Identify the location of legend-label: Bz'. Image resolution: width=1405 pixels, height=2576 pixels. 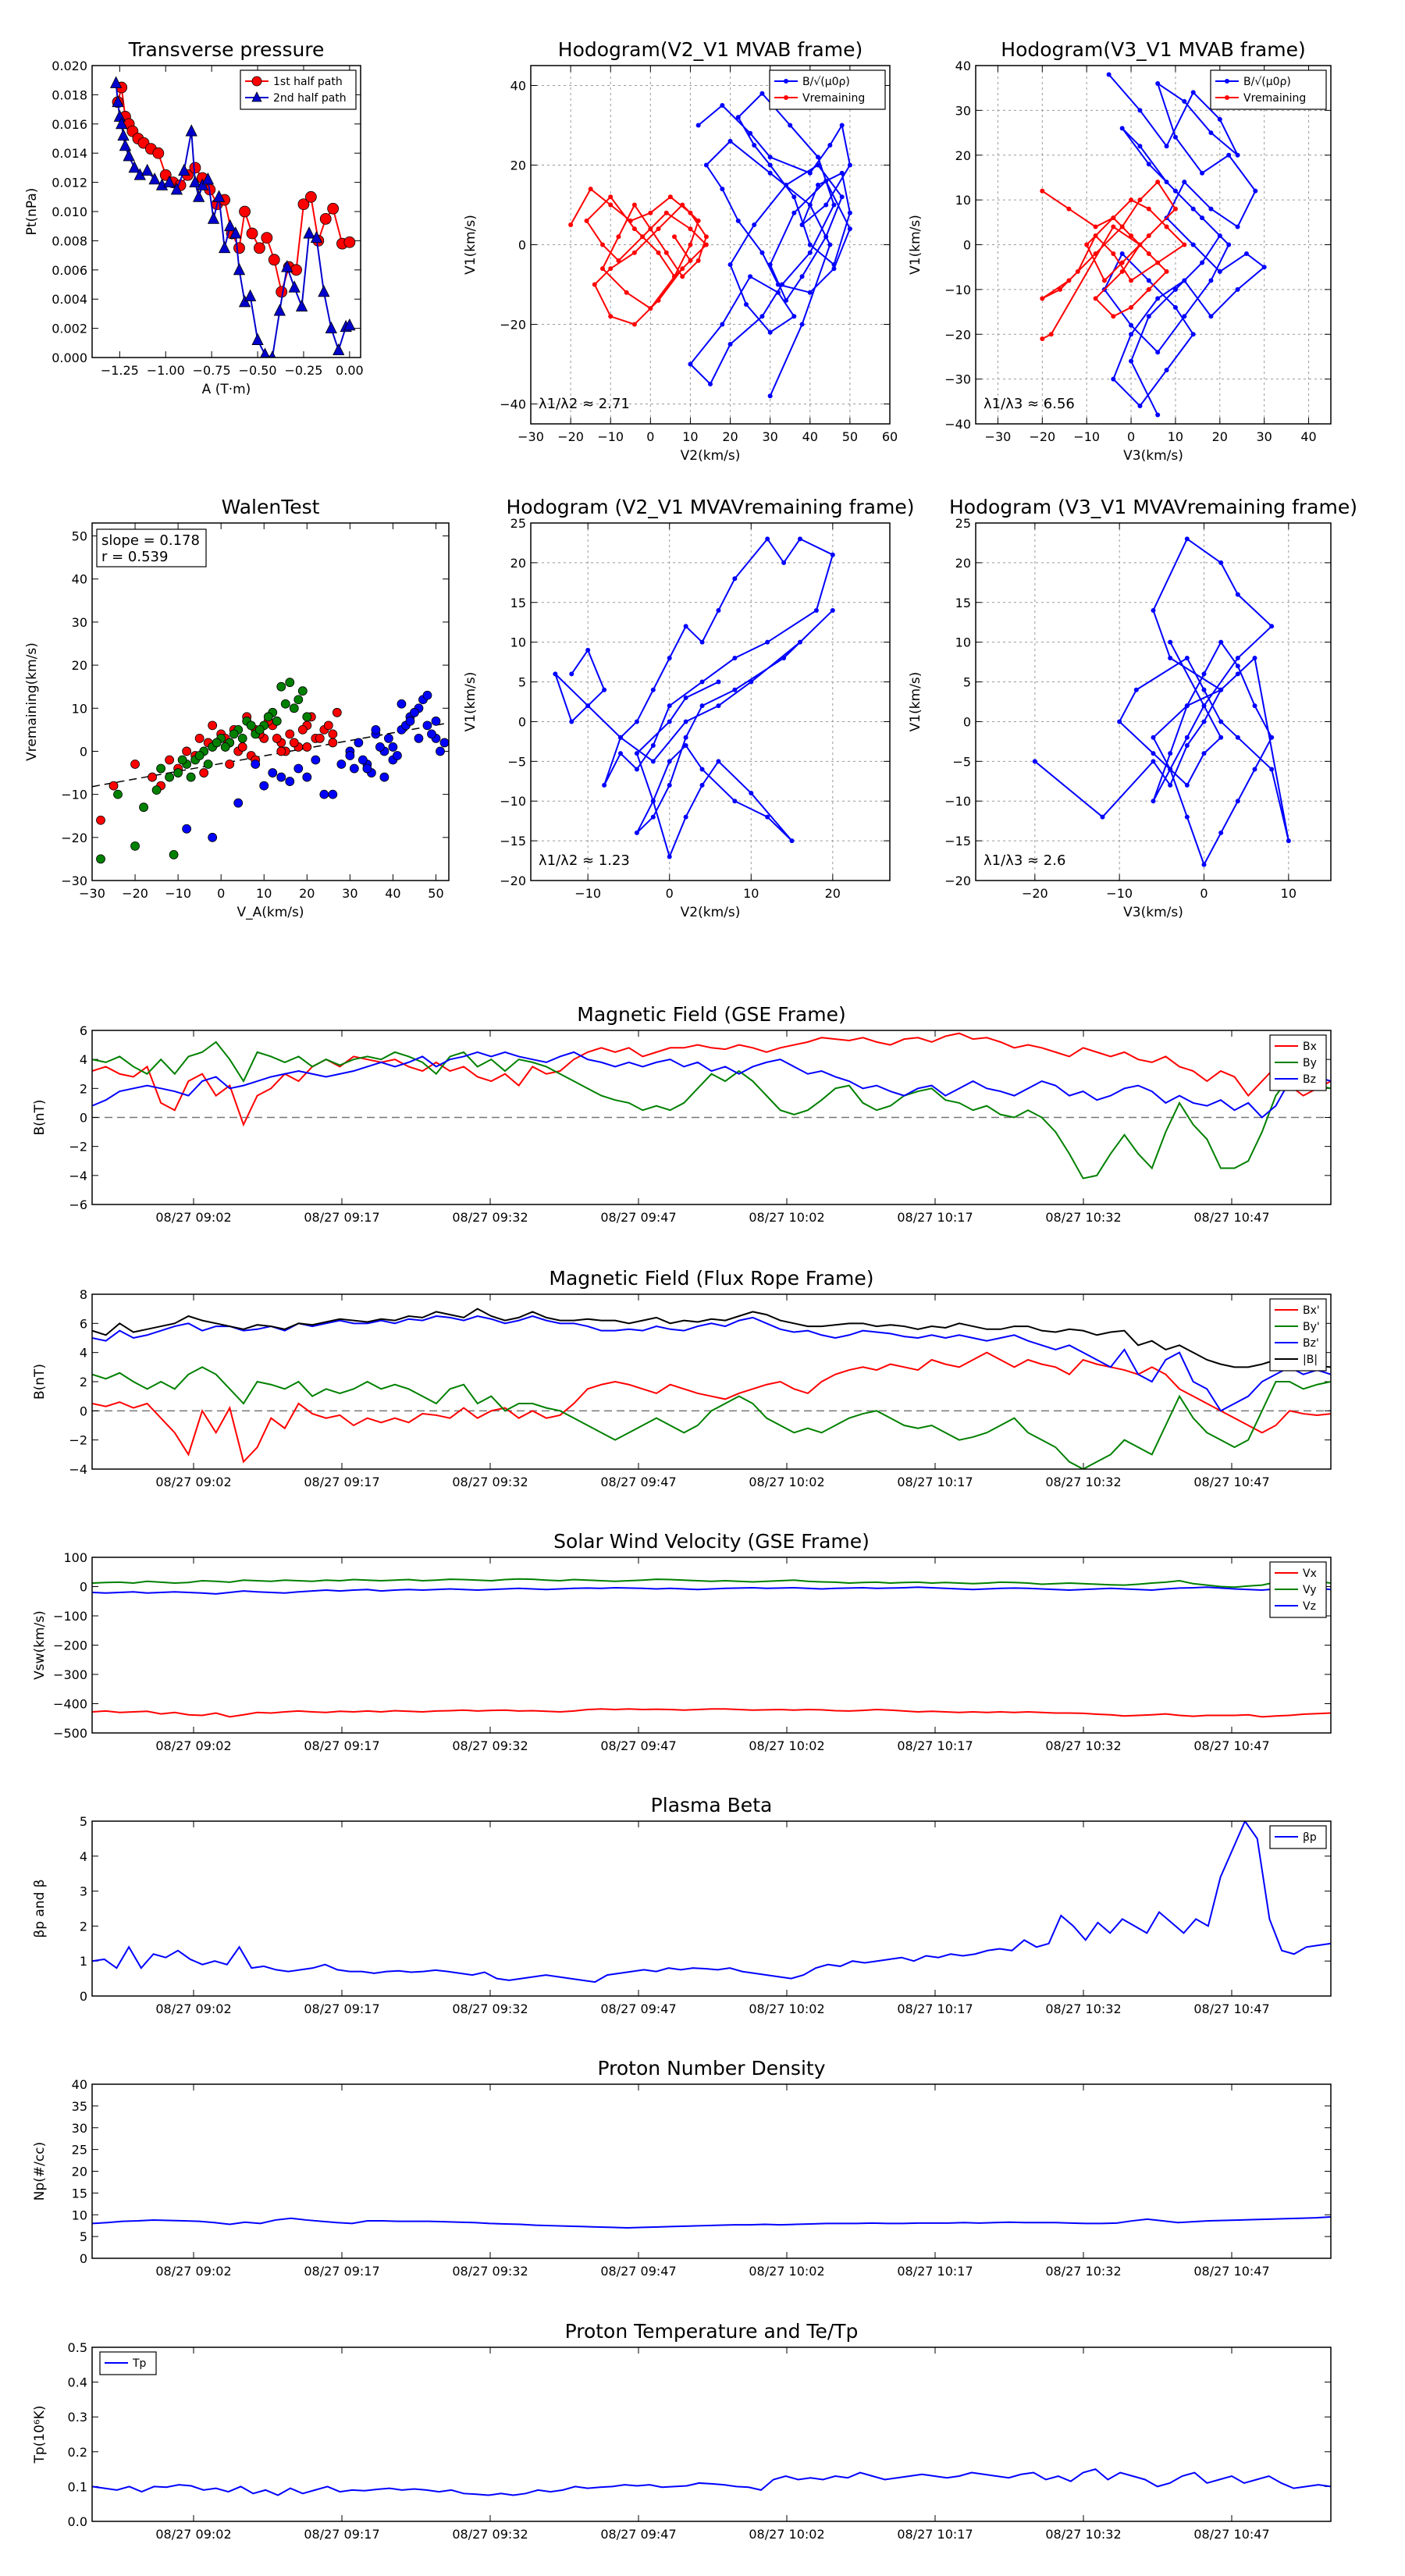
(1311, 1343).